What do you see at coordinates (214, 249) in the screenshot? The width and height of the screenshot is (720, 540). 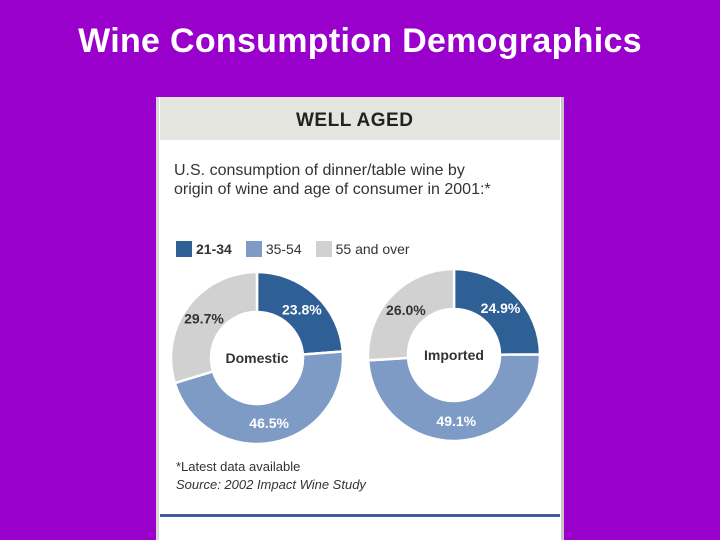 I see `legend-label-21-34: 21-34` at bounding box center [214, 249].